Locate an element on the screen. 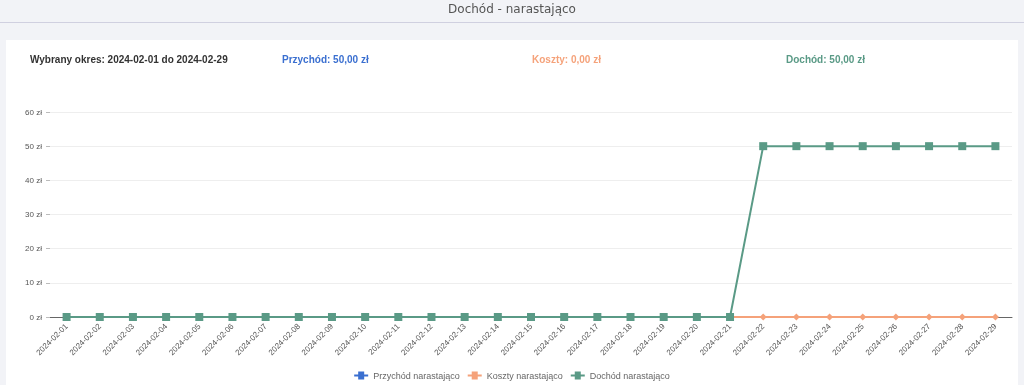 The height and width of the screenshot is (385, 1024). text: Dochód: 50,00 zł is located at coordinates (825, 59).